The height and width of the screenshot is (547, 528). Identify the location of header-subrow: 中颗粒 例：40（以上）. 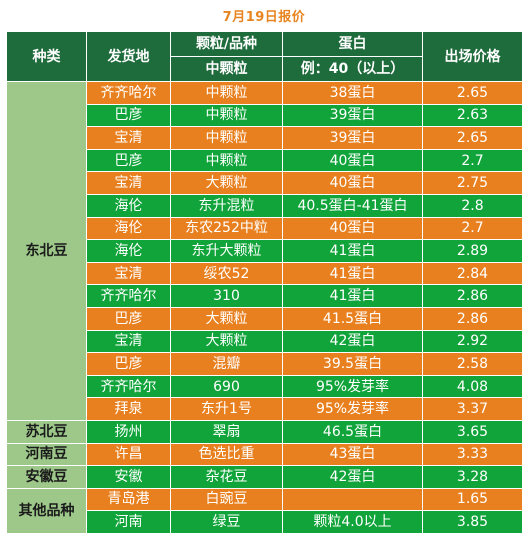
(265, 69).